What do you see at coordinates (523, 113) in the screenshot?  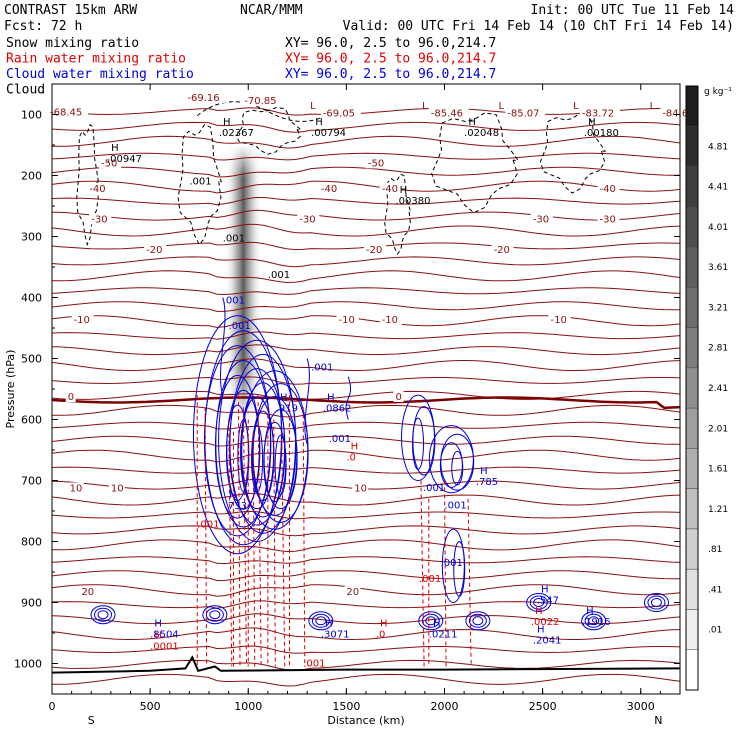 I see `temperature-label: -85.07` at bounding box center [523, 113].